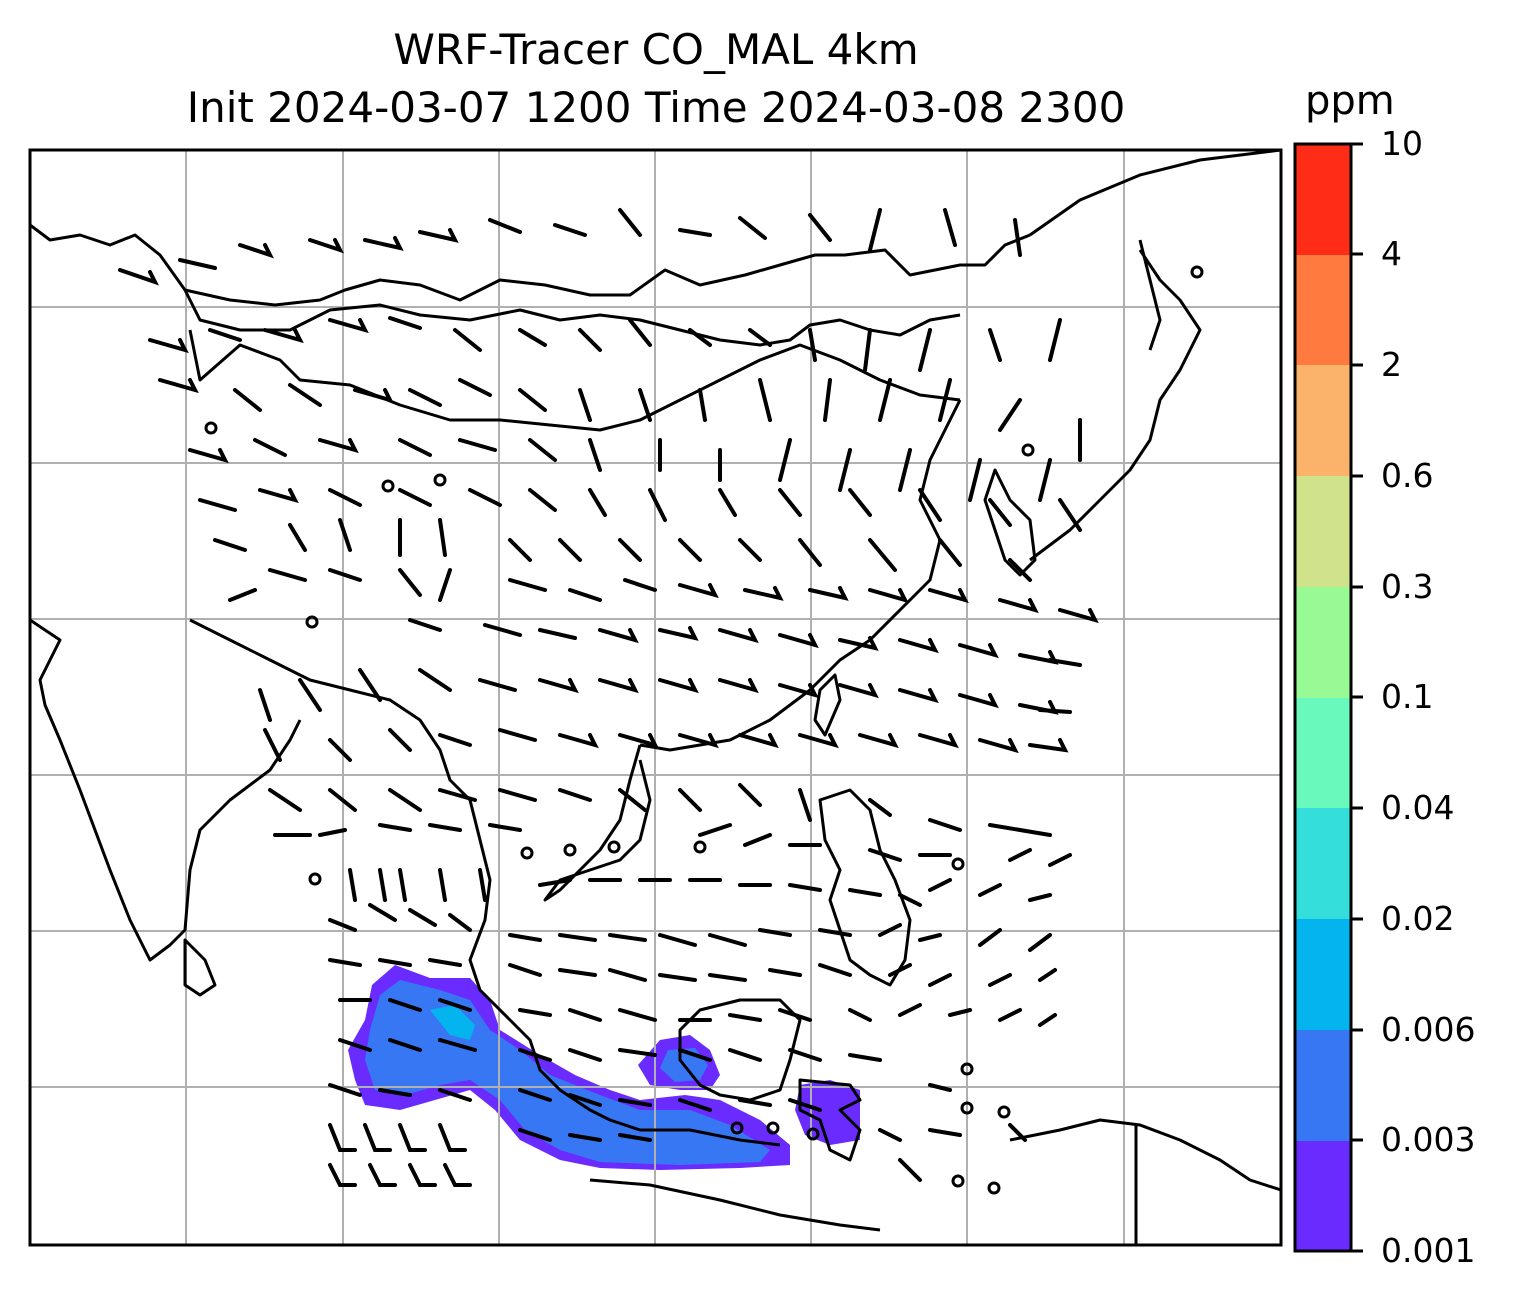  I want to click on japan, so click(1115, 405).